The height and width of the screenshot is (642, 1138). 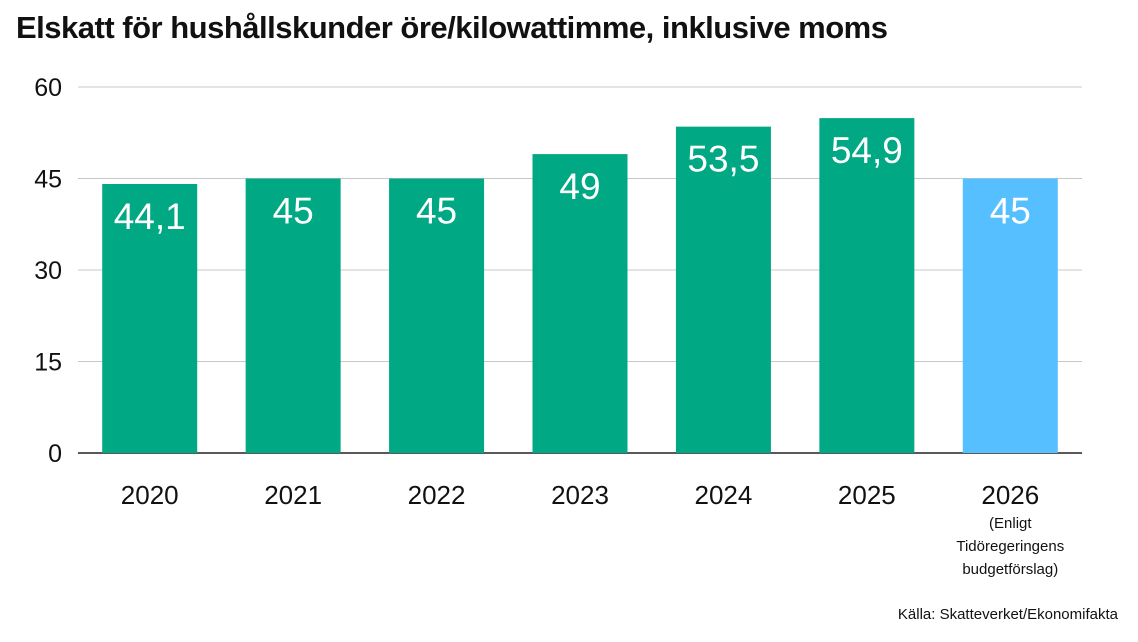 What do you see at coordinates (293, 495) in the screenshot?
I see `x-tick-label: 2021` at bounding box center [293, 495].